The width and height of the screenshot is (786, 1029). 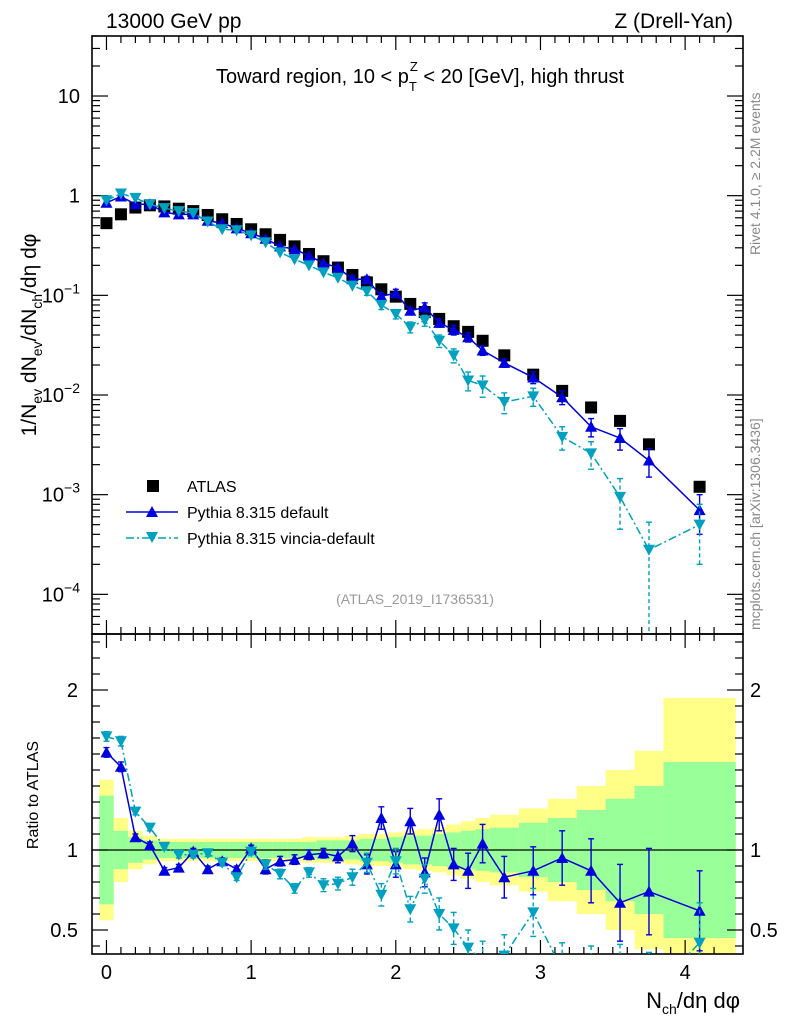 What do you see at coordinates (708, 1000) in the screenshot?
I see `xlabel-part-2: /dη dφ` at bounding box center [708, 1000].